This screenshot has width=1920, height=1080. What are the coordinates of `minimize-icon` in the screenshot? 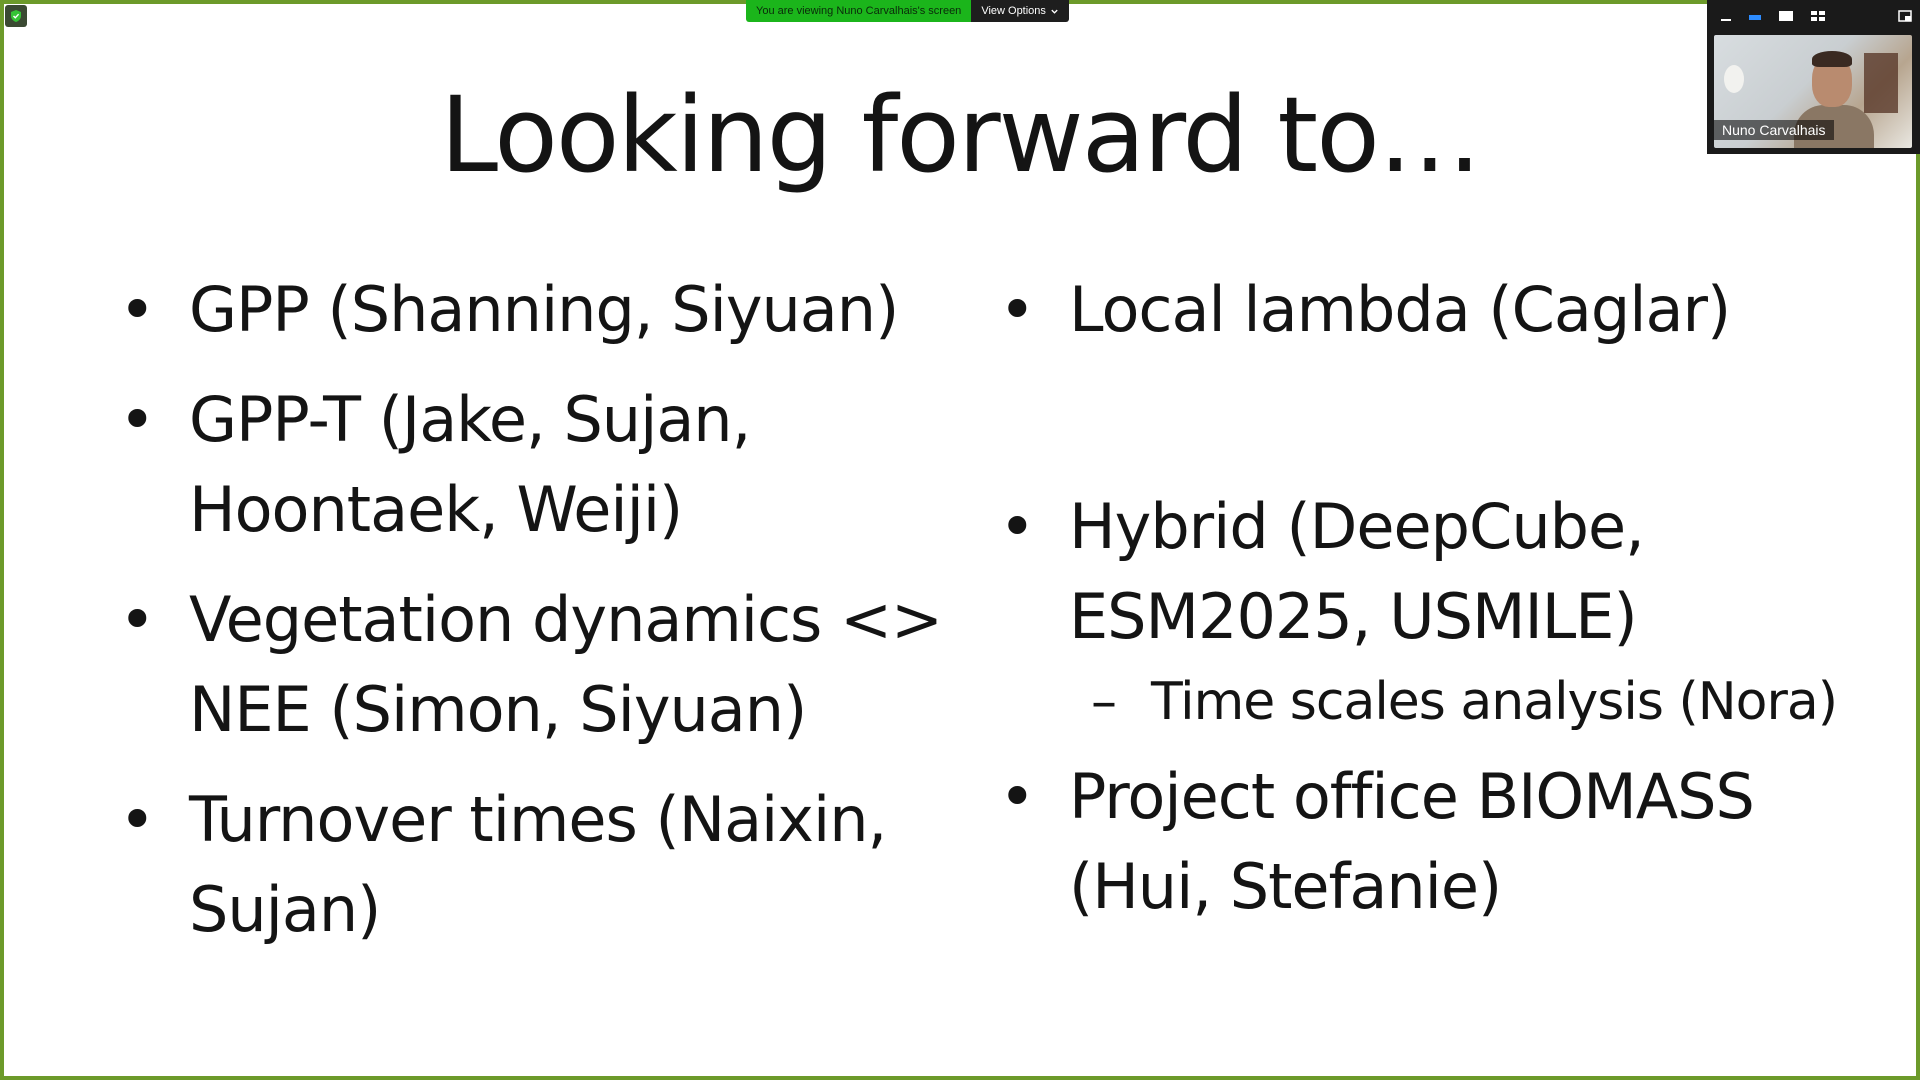 It's located at (1726, 16).